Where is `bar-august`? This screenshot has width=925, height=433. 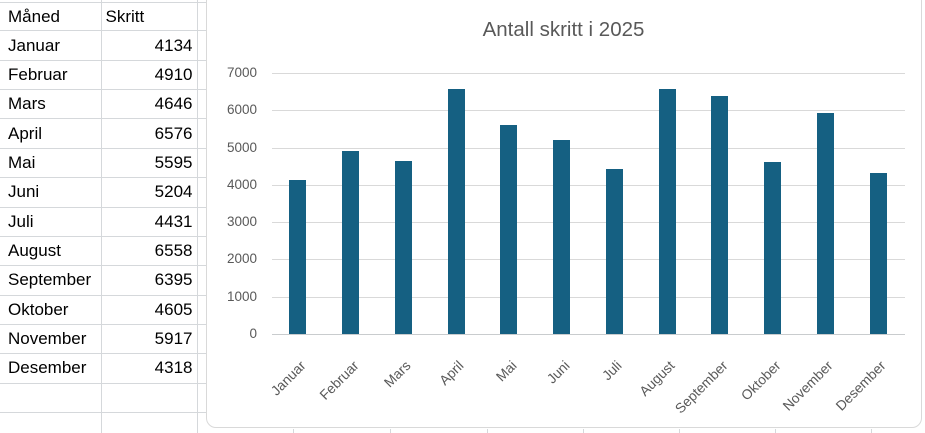
bar-august is located at coordinates (667, 211).